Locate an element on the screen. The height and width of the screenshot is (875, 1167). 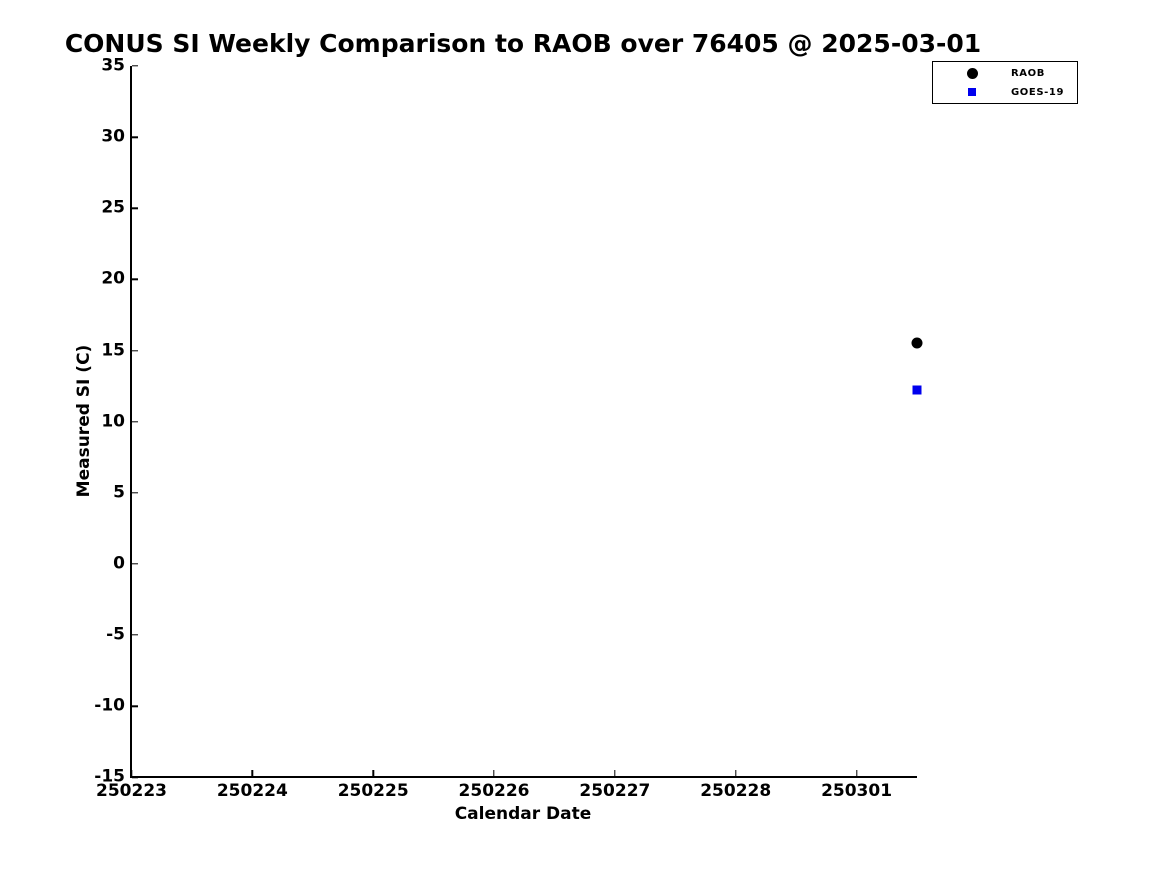
y-tick-label: 10 is located at coordinates (113, 421).